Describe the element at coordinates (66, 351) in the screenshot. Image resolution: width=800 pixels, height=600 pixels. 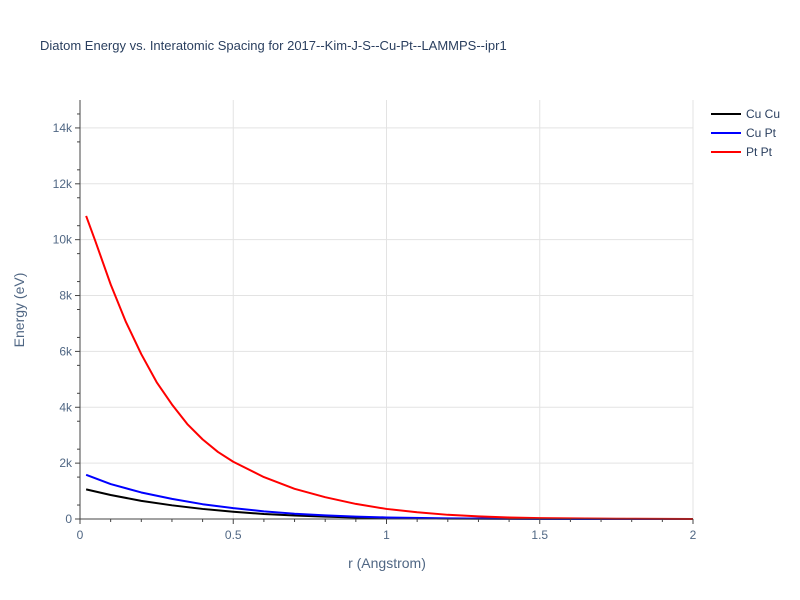
I see `y-tick-label: 6k` at that location.